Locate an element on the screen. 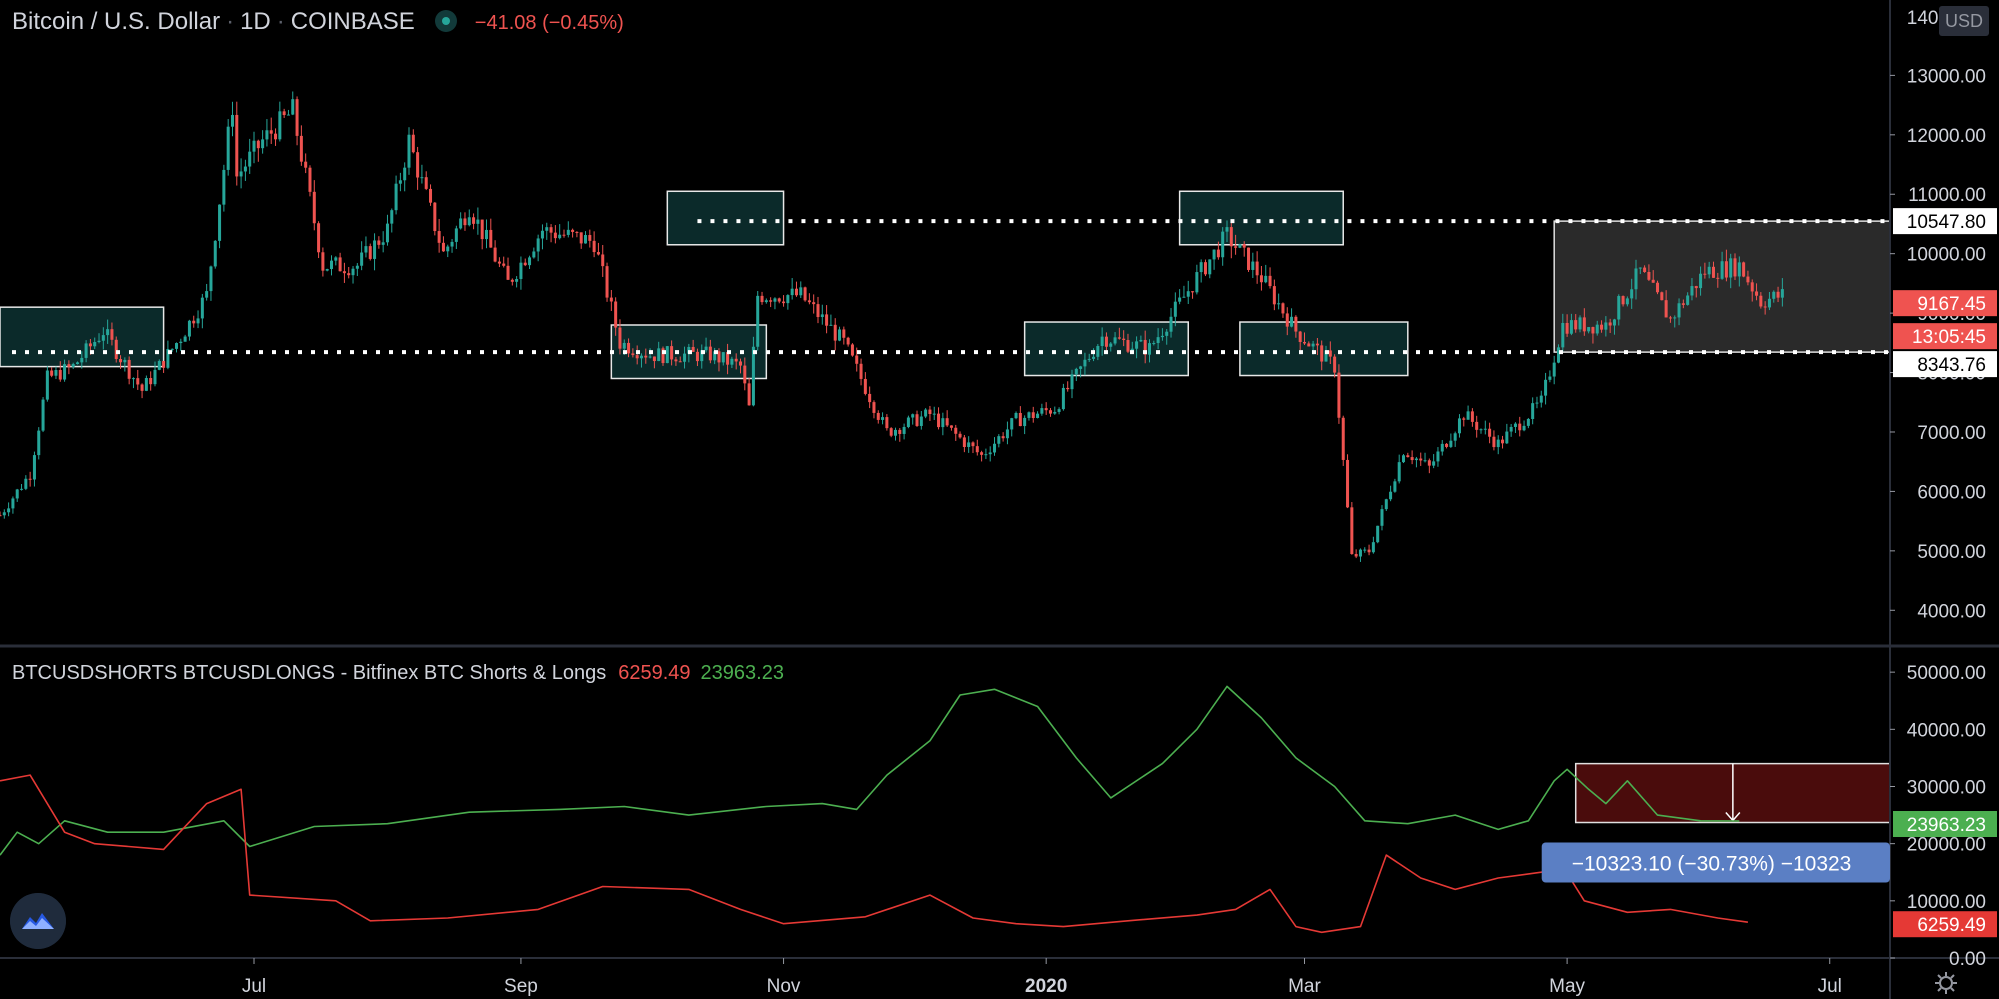 The height and width of the screenshot is (999, 1999). currency-badge: USD is located at coordinates (1964, 21).